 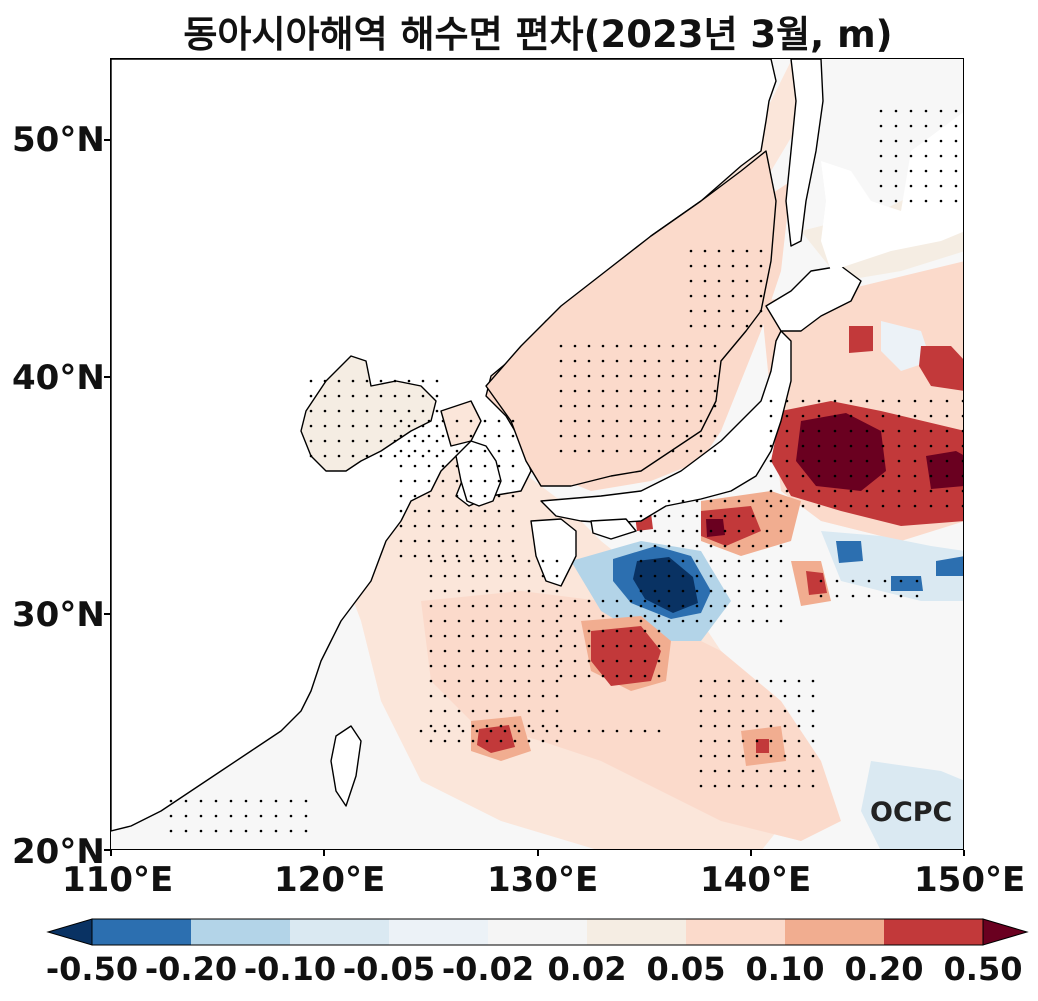 I want to click on colorbar-tick-label: 0.10, so click(x=785, y=969).